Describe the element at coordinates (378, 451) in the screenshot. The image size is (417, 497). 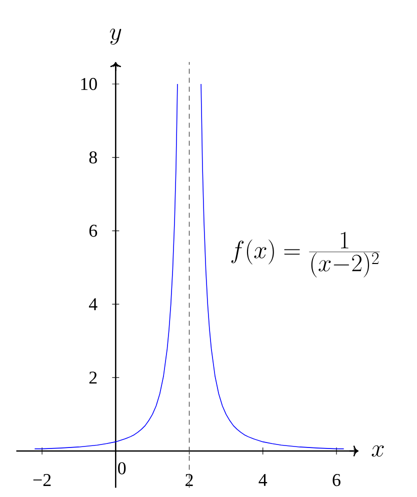
I see `x-axis-title: $x$` at that location.